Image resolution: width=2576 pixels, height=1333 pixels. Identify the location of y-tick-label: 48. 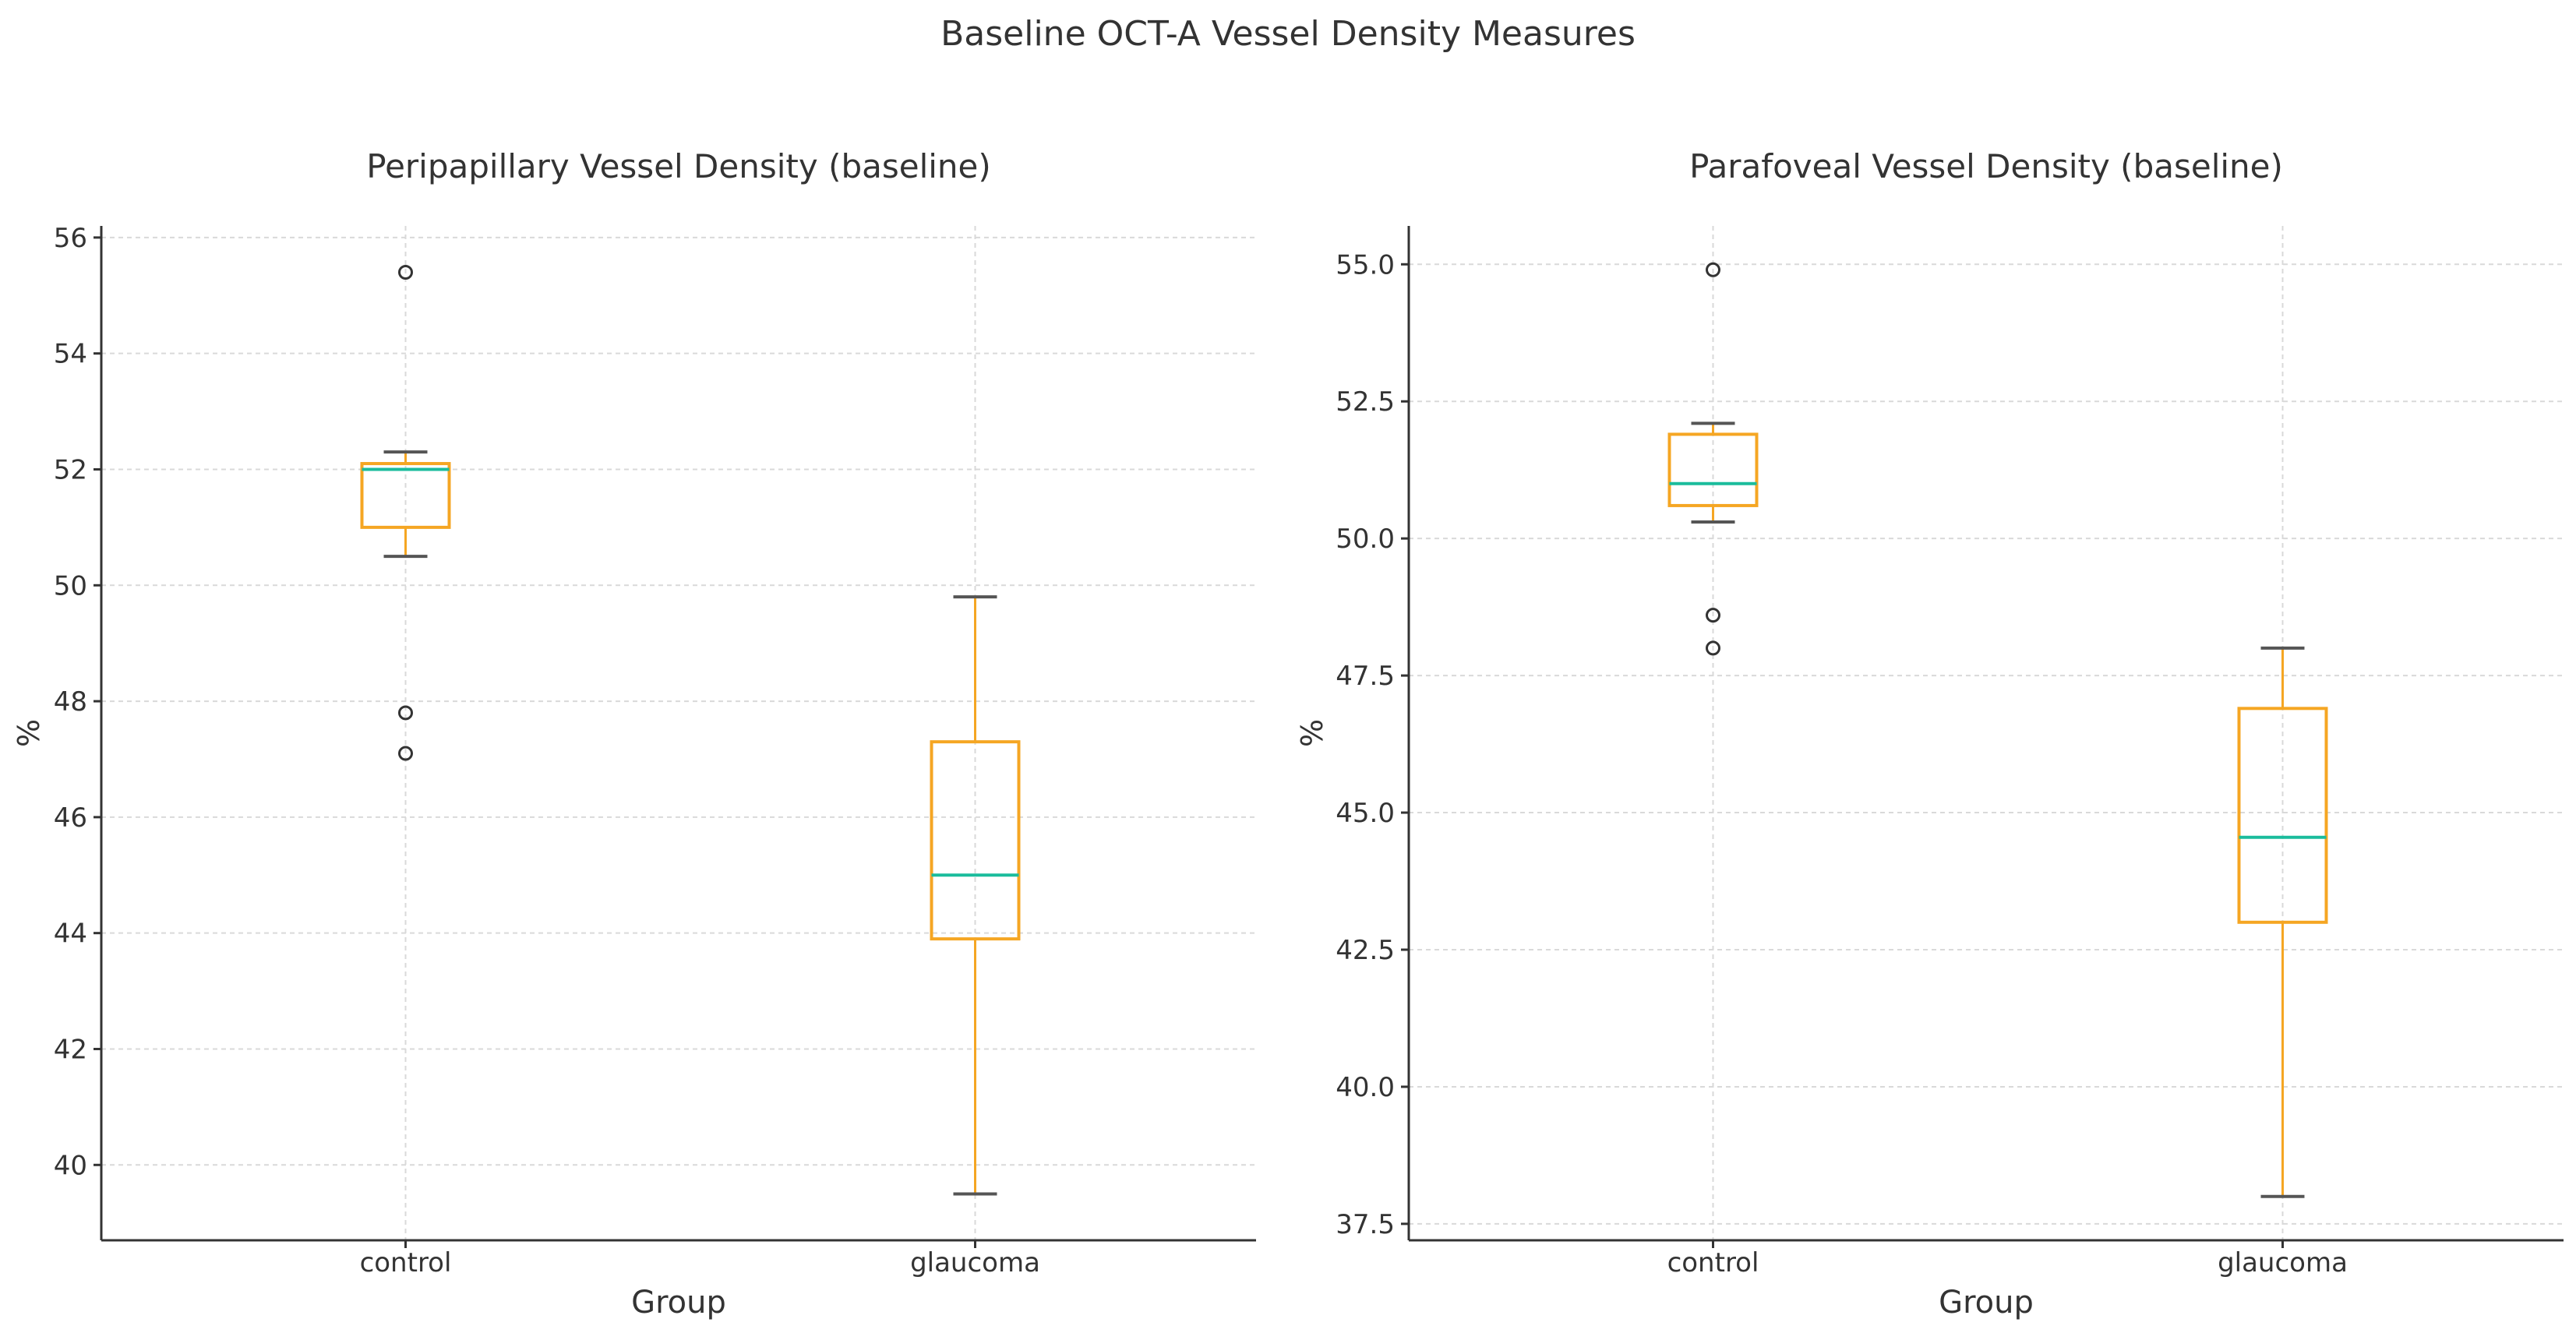
(70, 702).